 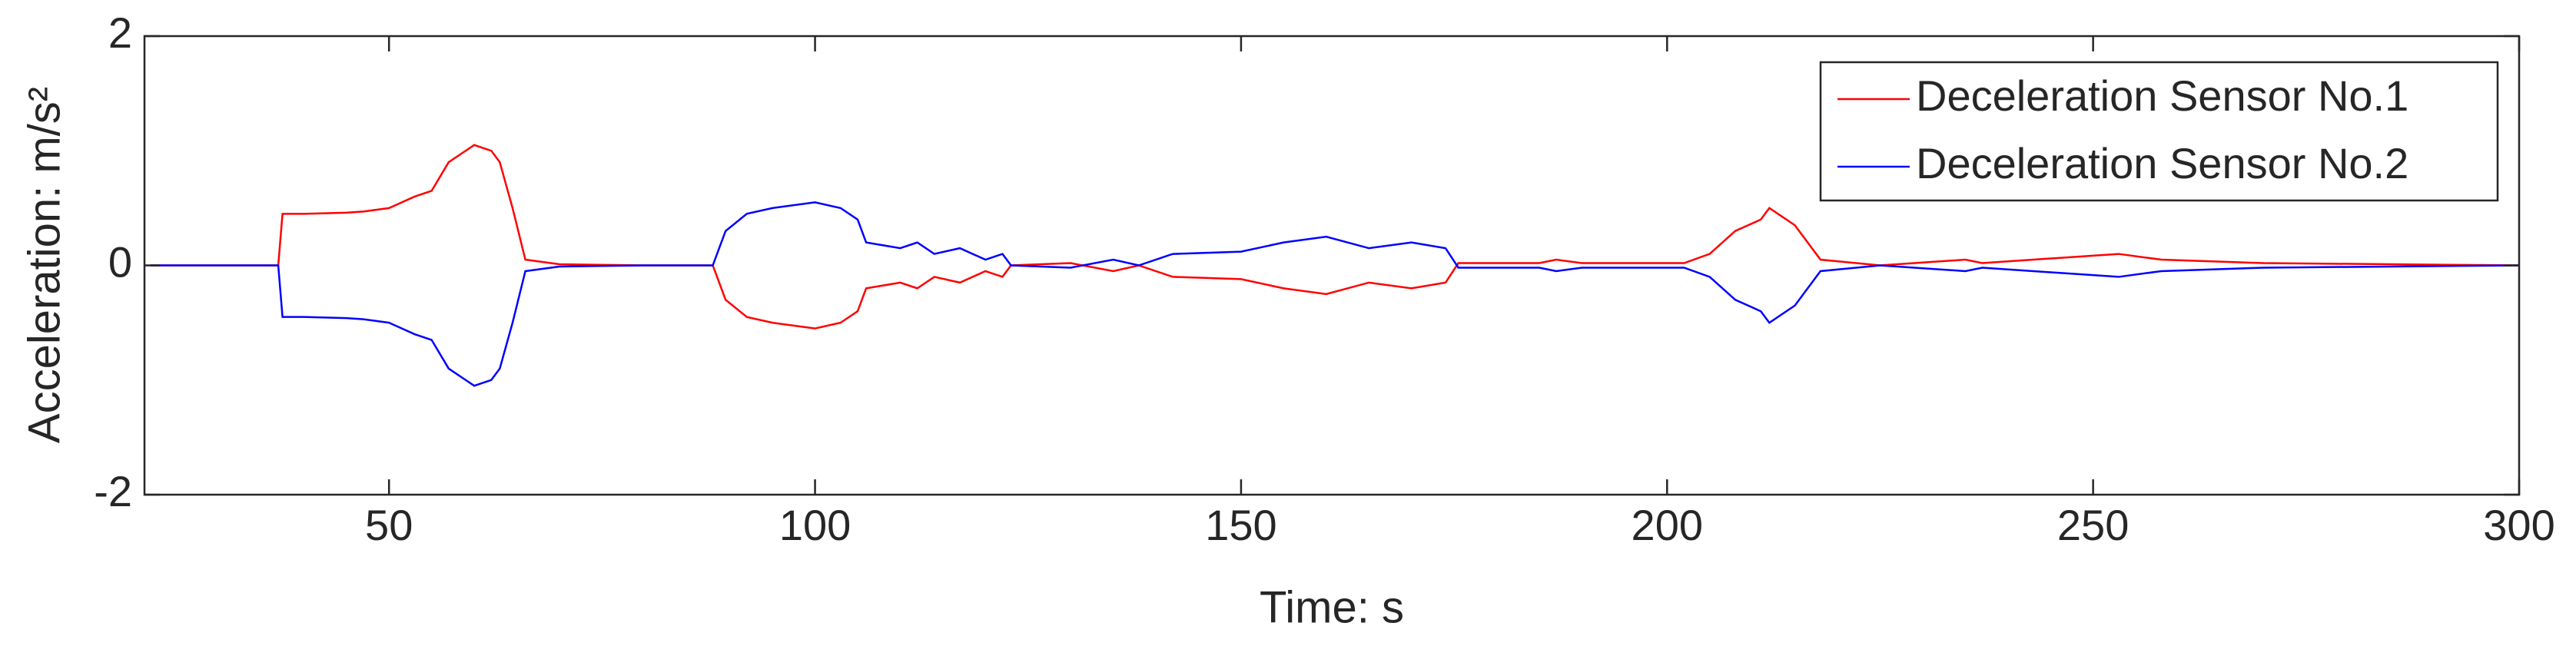 What do you see at coordinates (2093, 525) in the screenshot?
I see `x-tick-label: 250` at bounding box center [2093, 525].